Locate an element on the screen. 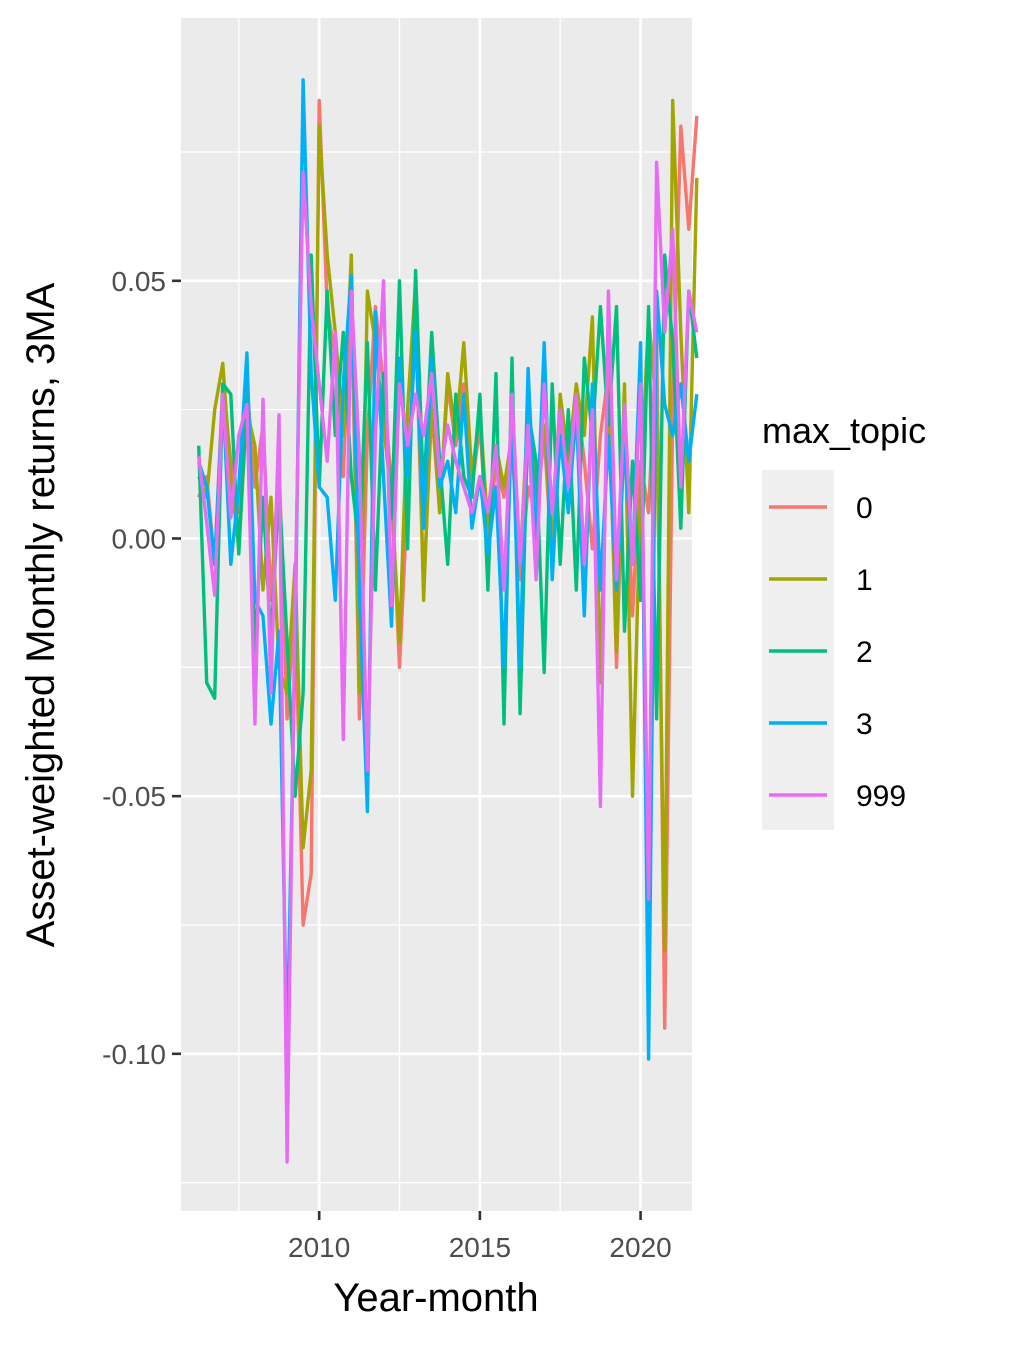 This screenshot has width=1016, height=1345. legend: max_topic 0 1 2 3 999 is located at coordinates (844, 620).